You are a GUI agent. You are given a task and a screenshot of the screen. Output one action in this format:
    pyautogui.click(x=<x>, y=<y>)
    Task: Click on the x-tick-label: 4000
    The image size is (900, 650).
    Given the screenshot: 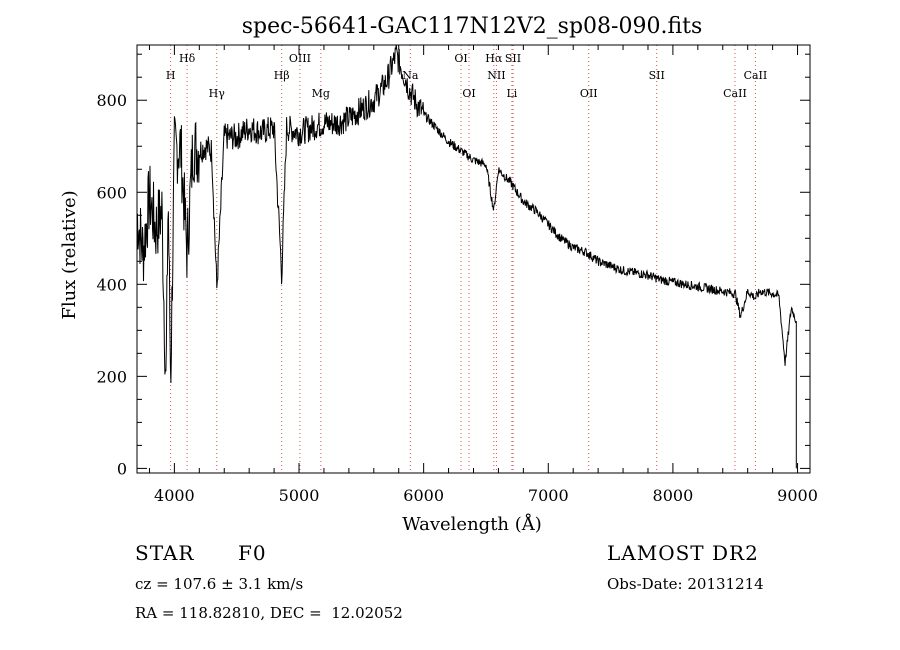 What is the action you would take?
    pyautogui.click(x=174, y=495)
    